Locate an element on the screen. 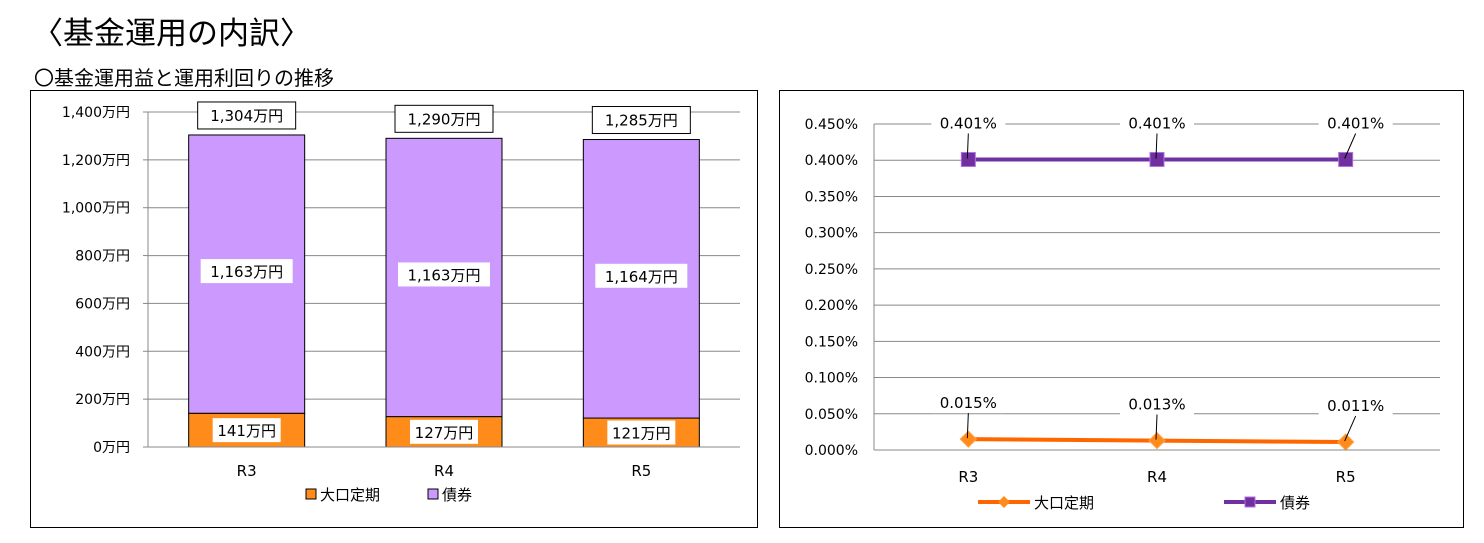 This screenshot has width=1484, height=543. data-label: 0.015% is located at coordinates (968, 403).